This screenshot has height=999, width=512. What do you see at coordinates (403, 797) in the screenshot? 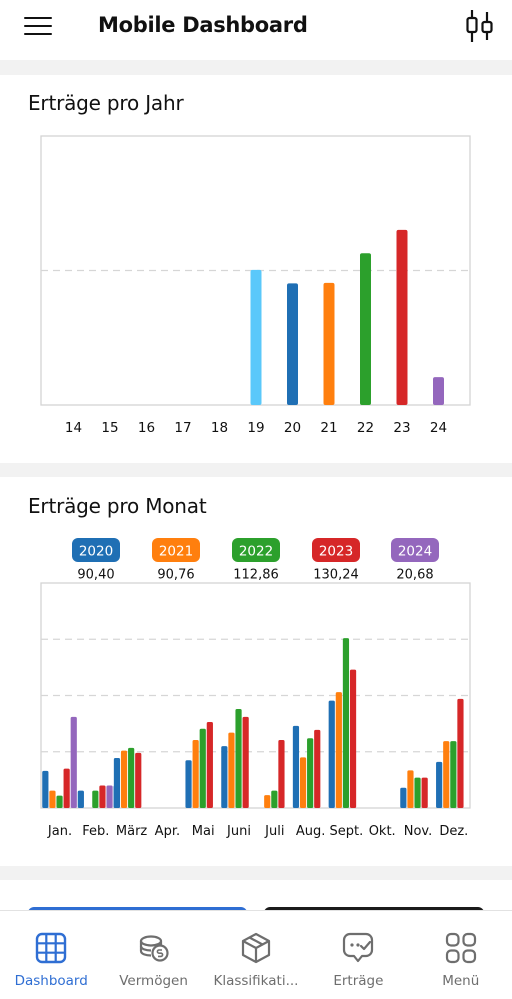
I see `bar-2020-Nov.` at bounding box center [403, 797].